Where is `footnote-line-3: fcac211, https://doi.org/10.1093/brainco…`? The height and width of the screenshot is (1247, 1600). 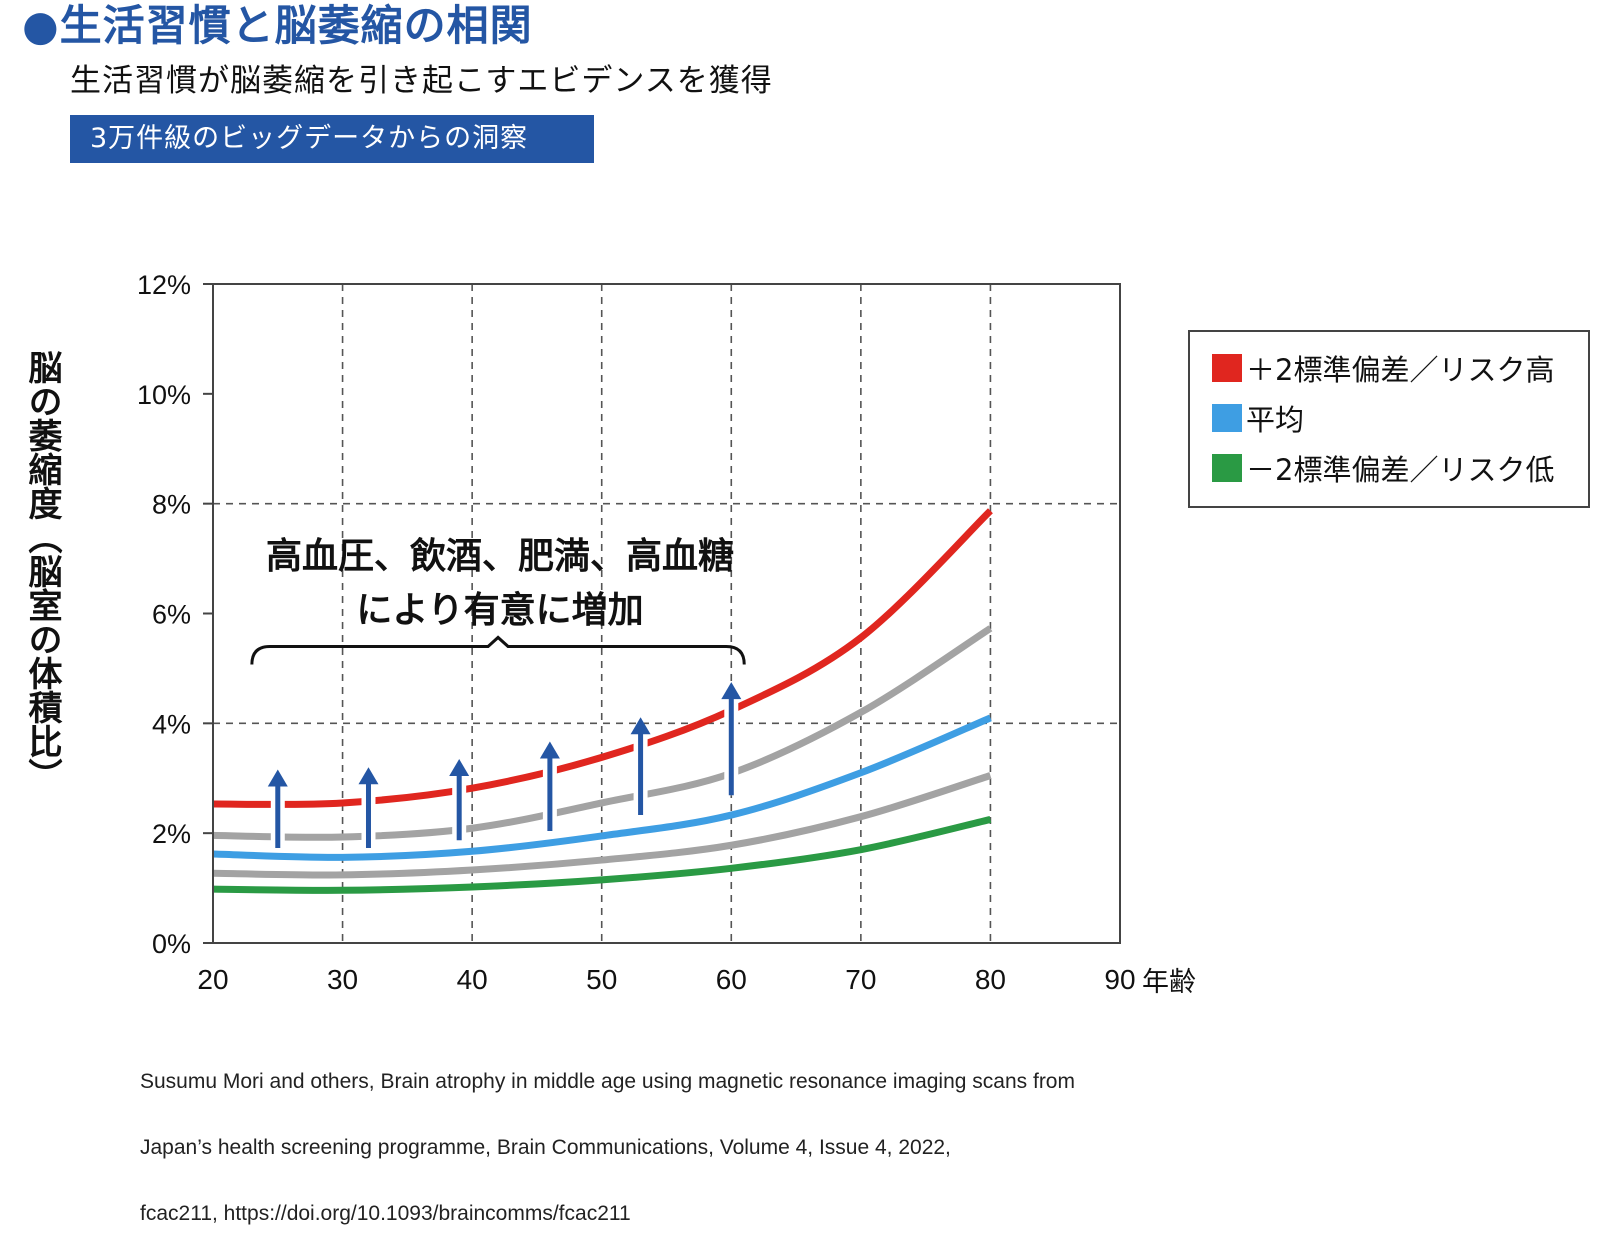
footnote-line-3: fcac211, https://doi.org/10.1093/brainco… is located at coordinates (385, 1213).